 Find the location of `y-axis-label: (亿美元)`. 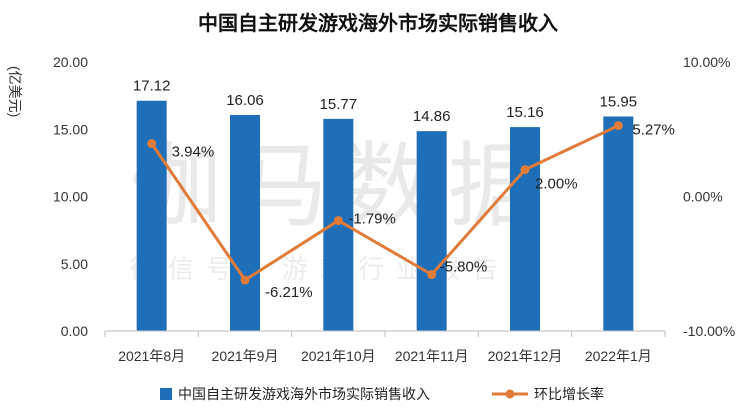

y-axis-label: (亿美元) is located at coordinates (15, 91).